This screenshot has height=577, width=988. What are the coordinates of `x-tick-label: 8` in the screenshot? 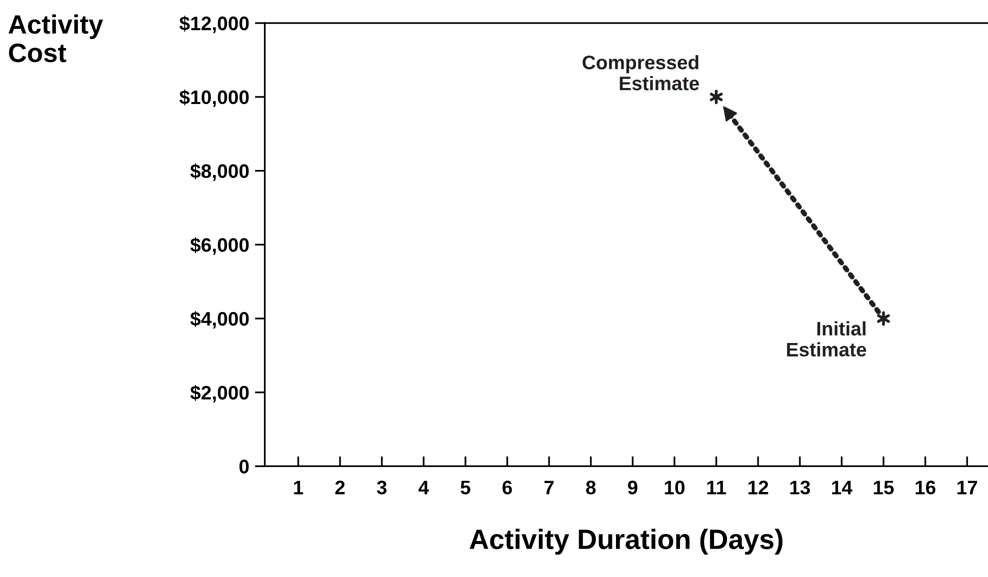 It's located at (591, 487).